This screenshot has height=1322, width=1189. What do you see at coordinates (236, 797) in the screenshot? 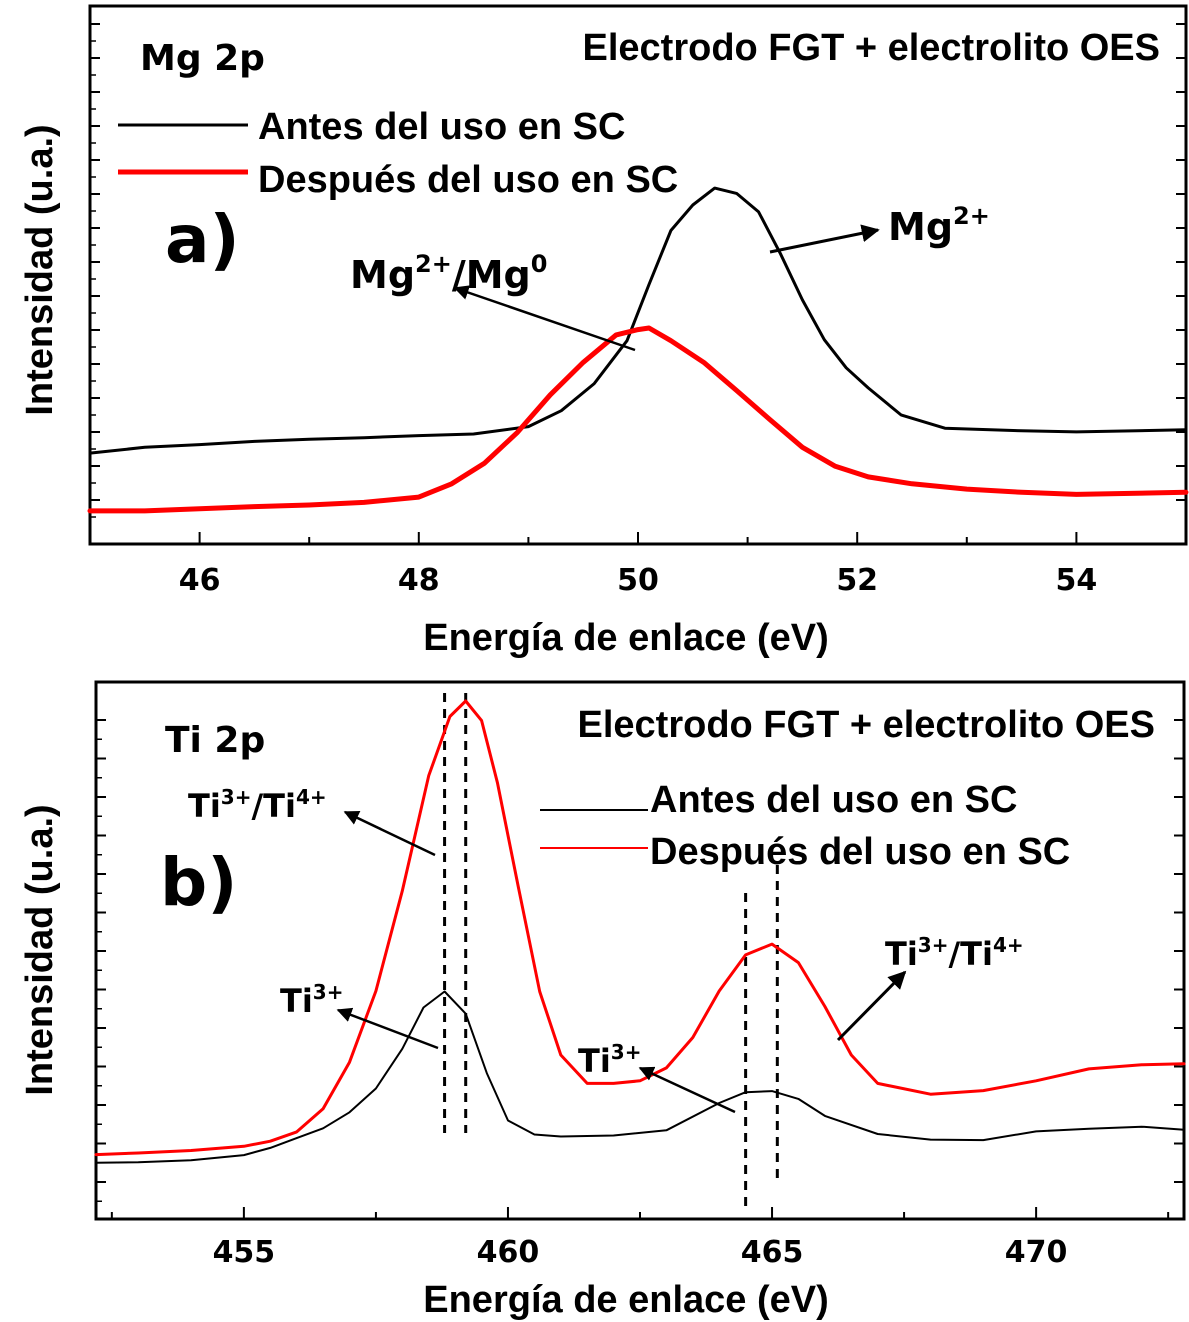
I see `annotation-sup-ti3-ti4-left: 3+` at bounding box center [236, 797].